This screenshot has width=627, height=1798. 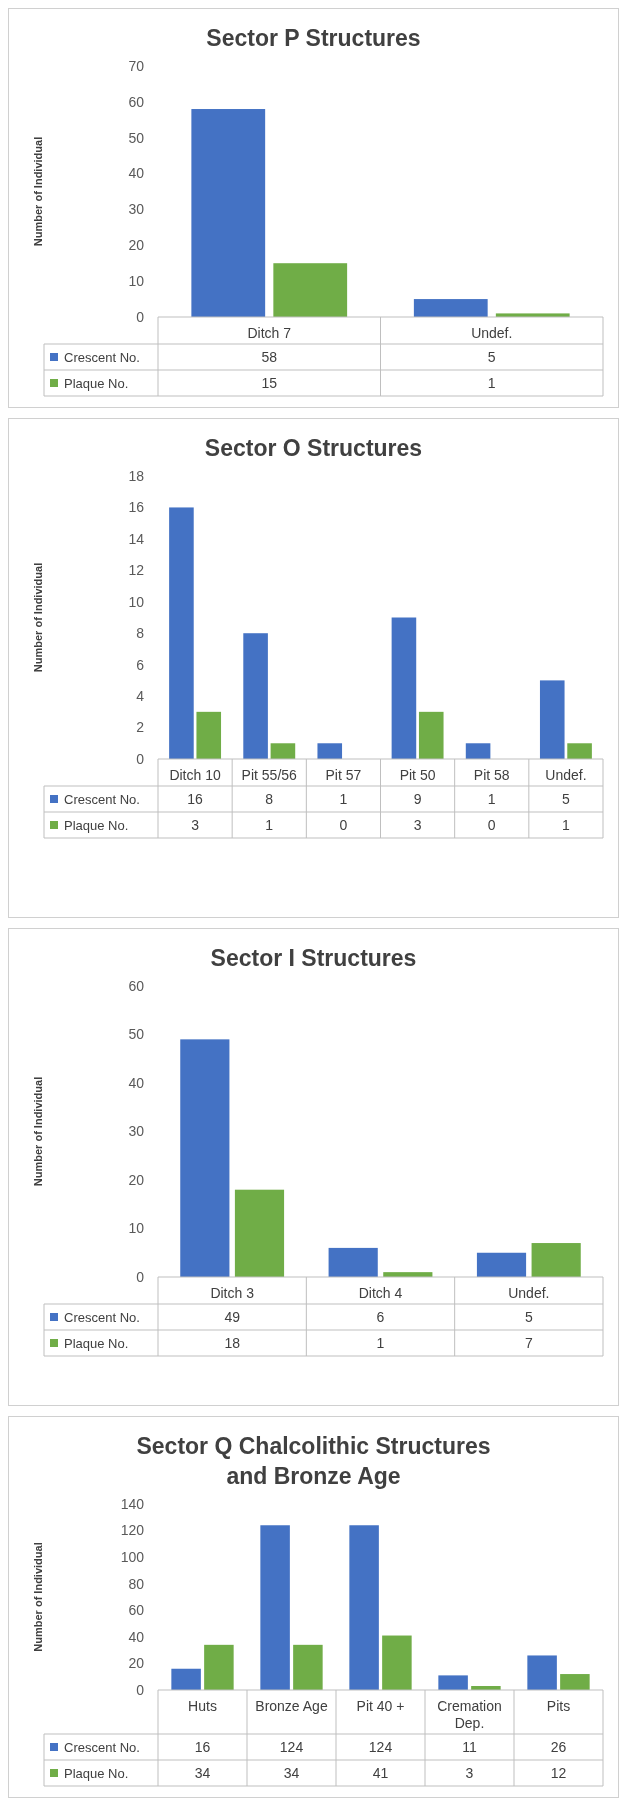 What do you see at coordinates (136, 538) in the screenshot?
I see `y-tick-label: 14` at bounding box center [136, 538].